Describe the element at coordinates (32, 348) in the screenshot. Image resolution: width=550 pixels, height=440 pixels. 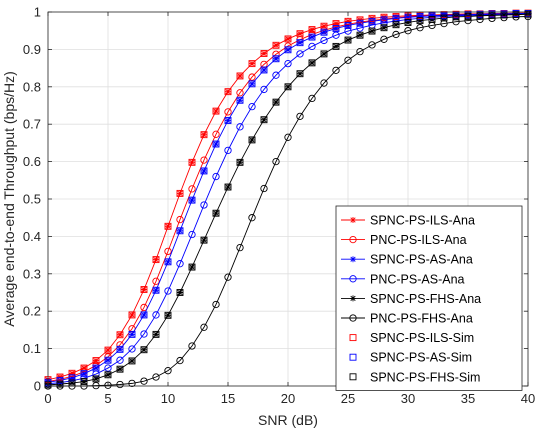
I see `y-tick-label: 0.1` at that location.